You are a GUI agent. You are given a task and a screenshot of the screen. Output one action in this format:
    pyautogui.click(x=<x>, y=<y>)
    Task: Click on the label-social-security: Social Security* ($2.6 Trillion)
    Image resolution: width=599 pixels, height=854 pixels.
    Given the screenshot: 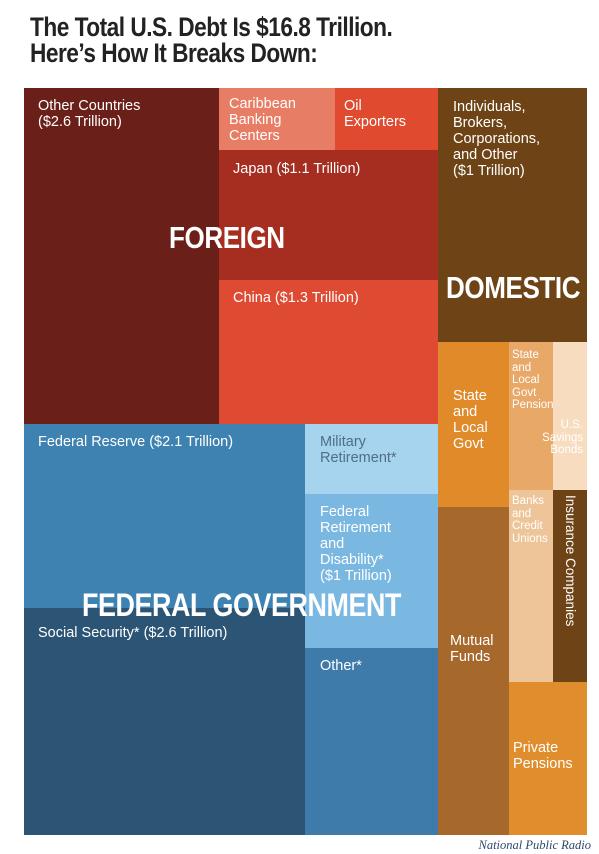 What is the action you would take?
    pyautogui.click(x=133, y=633)
    